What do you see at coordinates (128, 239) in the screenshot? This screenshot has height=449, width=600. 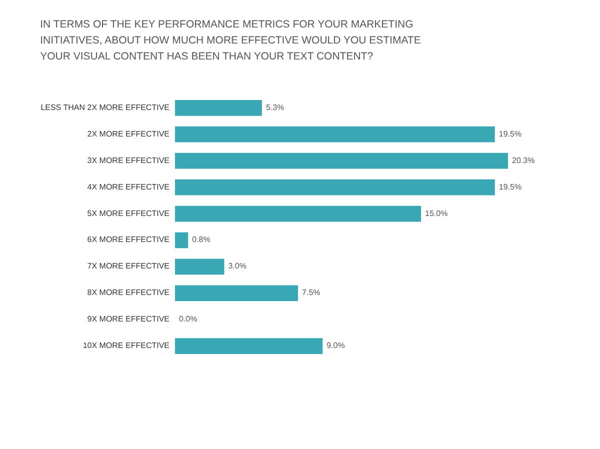 I see `y-tick-label: 6X MORE EFFECTIVE` at bounding box center [128, 239].